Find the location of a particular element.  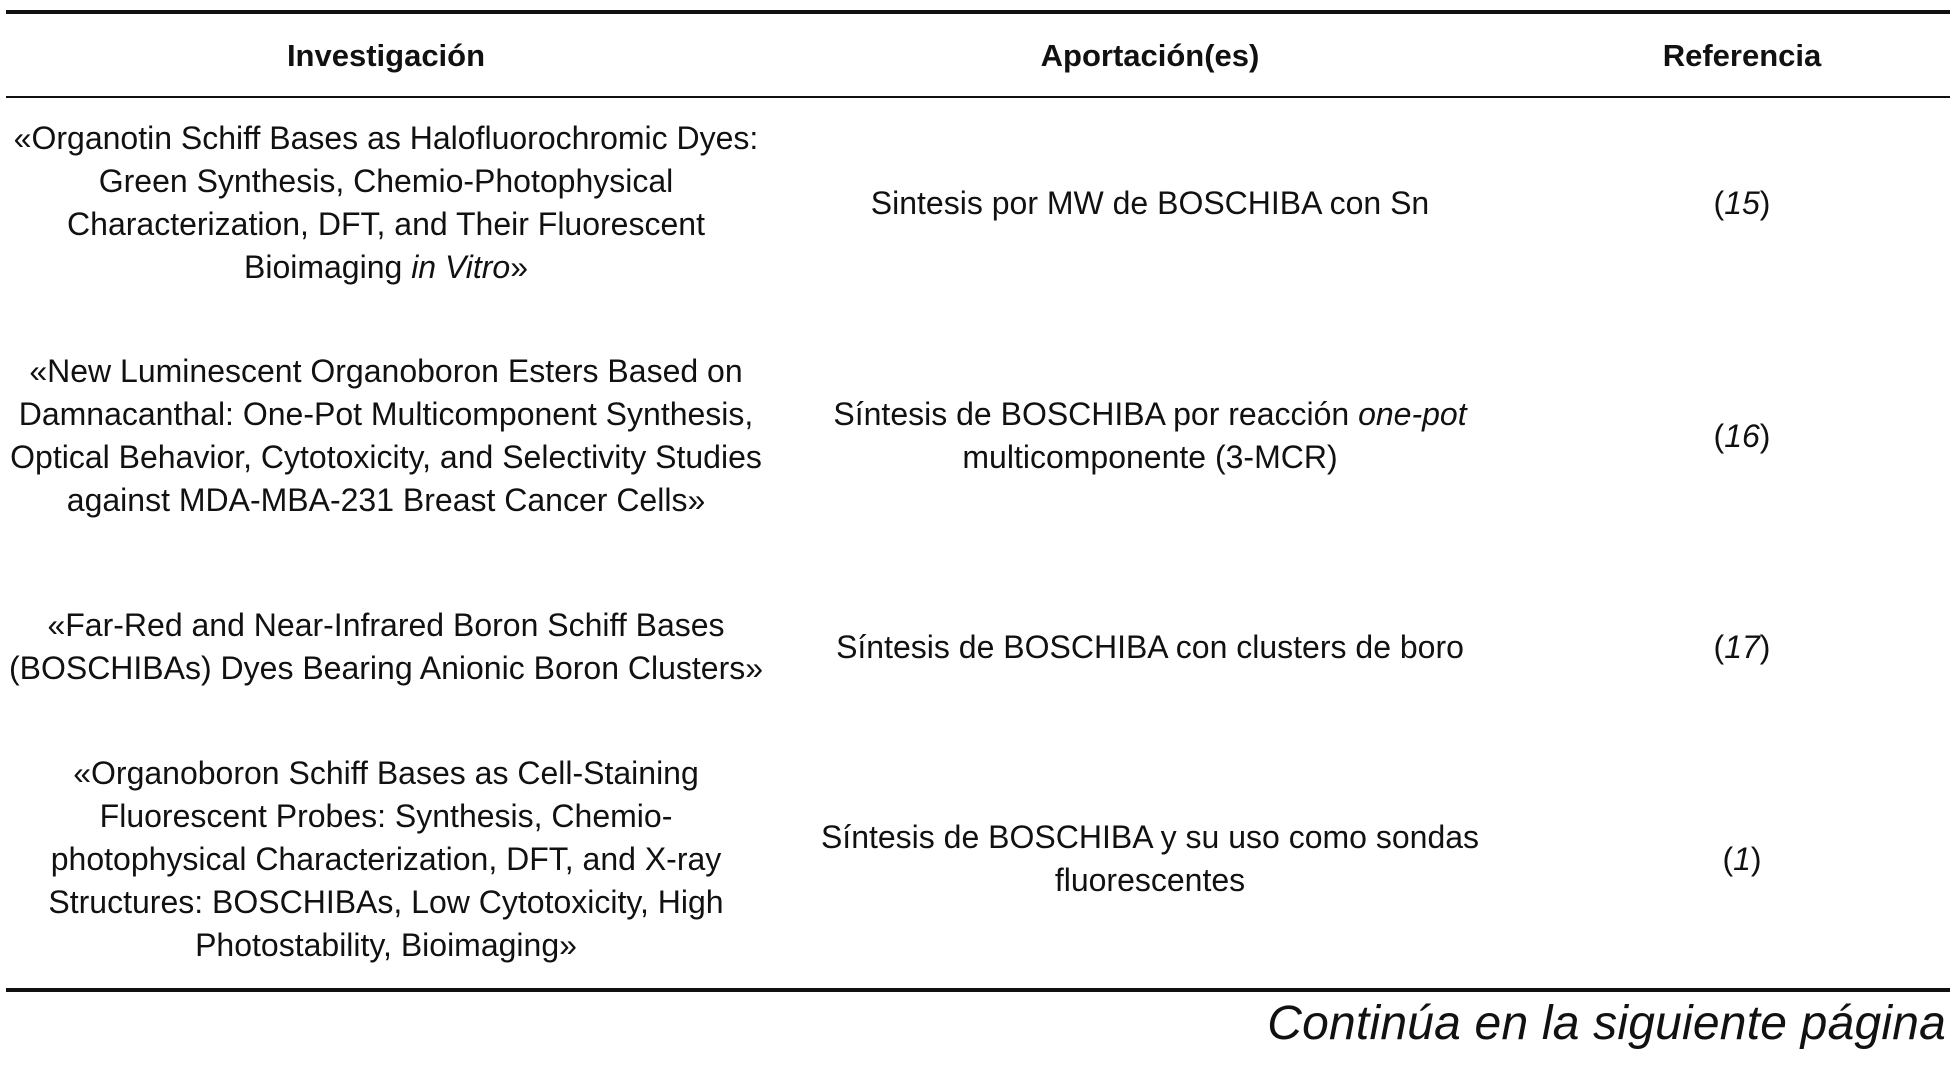

table-header-row: Investigación Aportación(es) Referencia is located at coordinates (978, 55).